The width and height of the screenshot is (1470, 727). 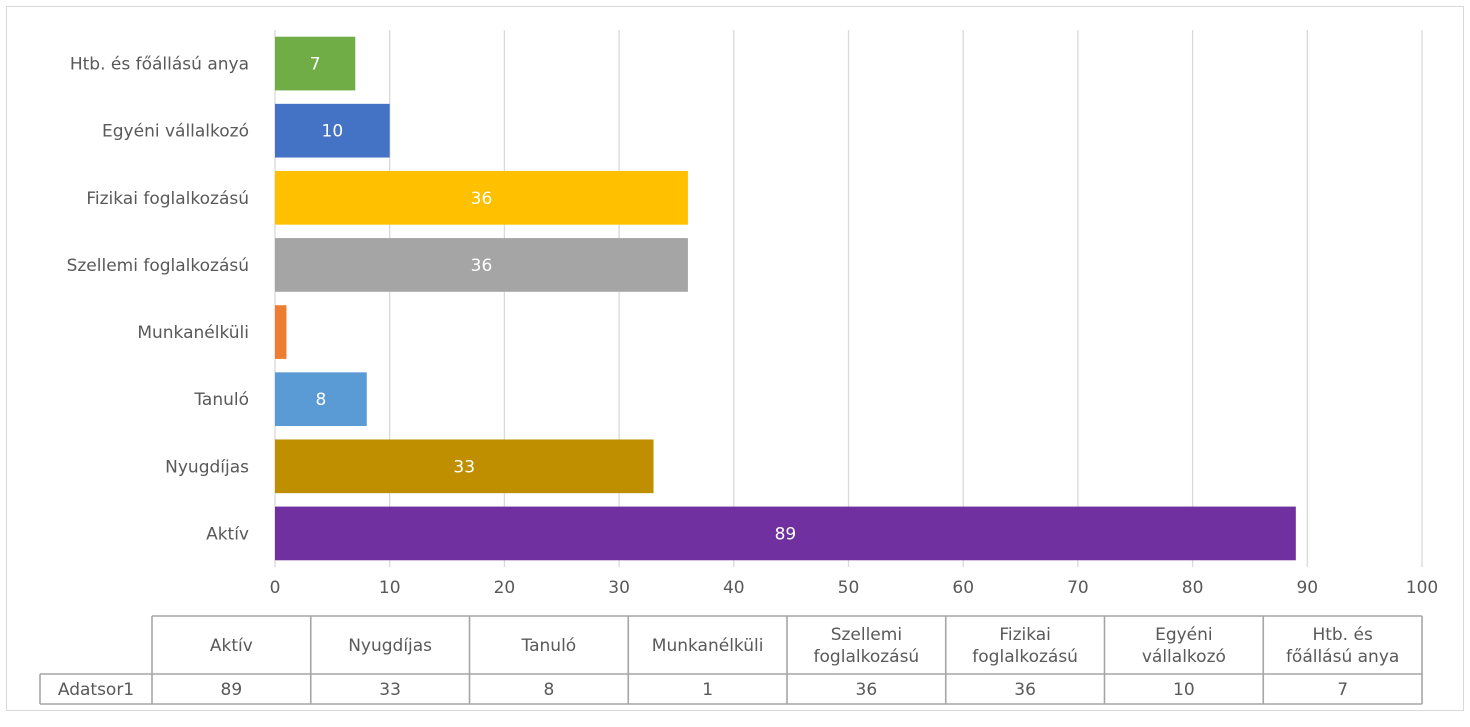 What do you see at coordinates (619, 588) in the screenshot?
I see `x-tick-label: 30` at bounding box center [619, 588].